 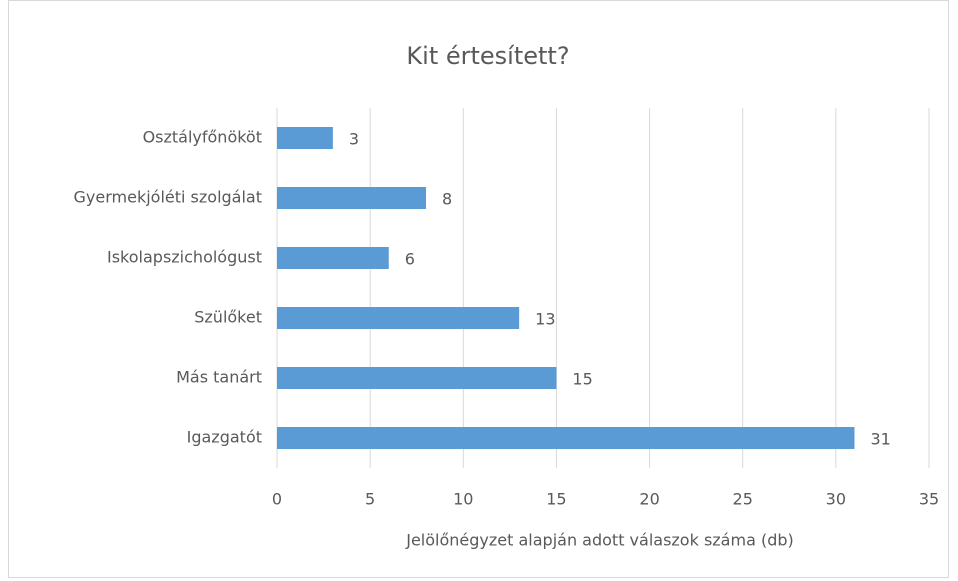 I want to click on y-tick-label: Szülőket, so click(x=228, y=317).